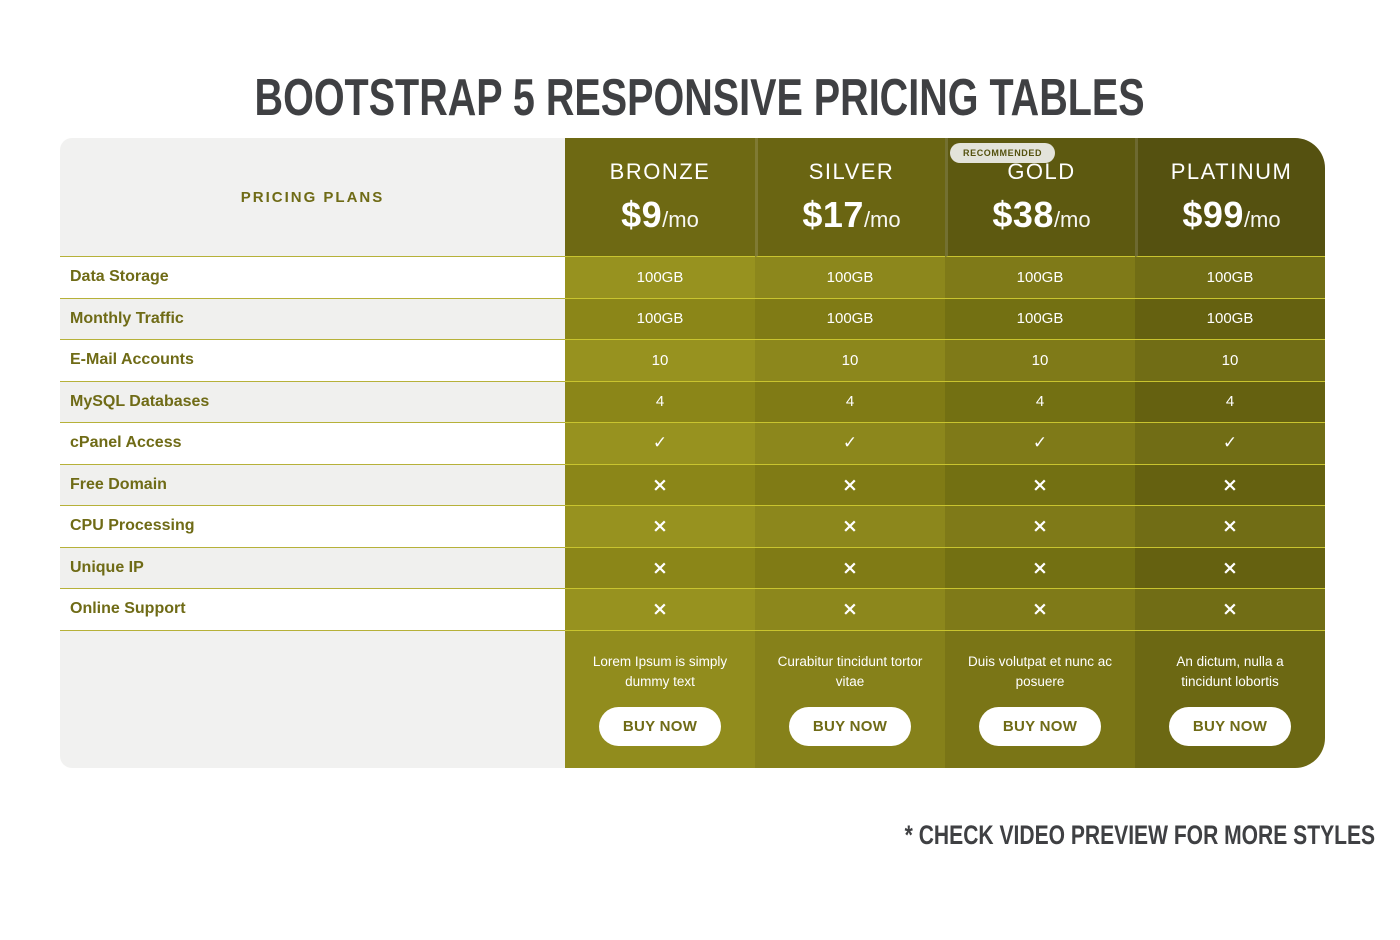  What do you see at coordinates (642, 214) in the screenshot?
I see `plan-price-amount: $9` at bounding box center [642, 214].